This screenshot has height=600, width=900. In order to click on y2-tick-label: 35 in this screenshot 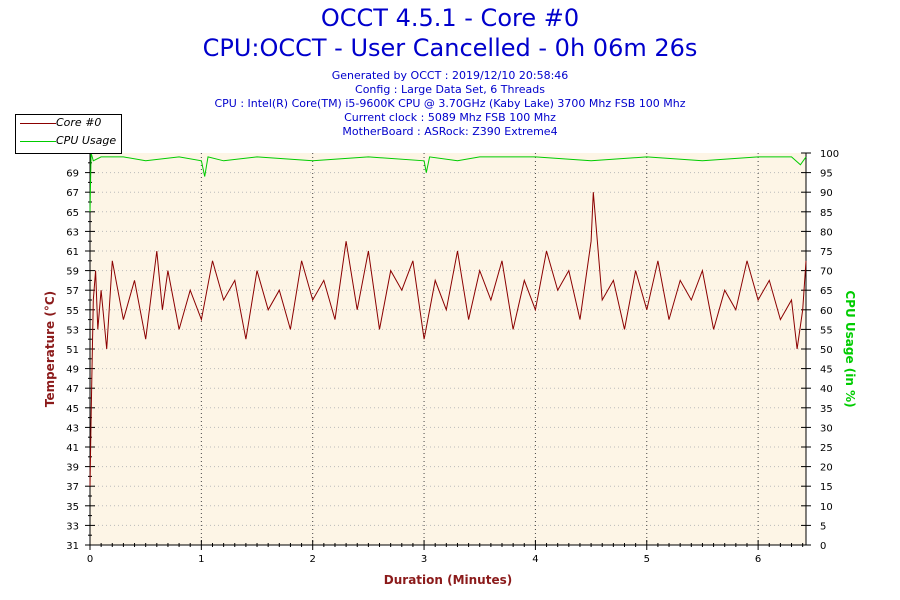, I will do `click(826, 409)`.